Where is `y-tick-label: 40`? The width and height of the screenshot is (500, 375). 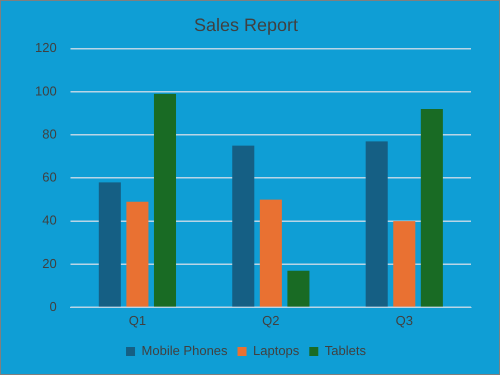
y-tick-label: 40 is located at coordinates (49, 220).